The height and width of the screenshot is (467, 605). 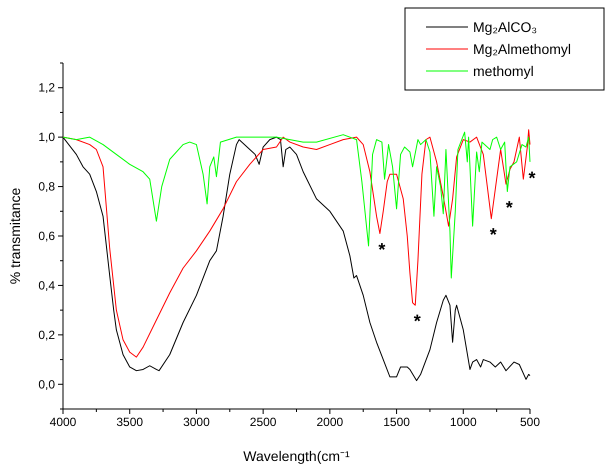 I want to click on y-tick-label: 0,0, so click(x=47, y=384).